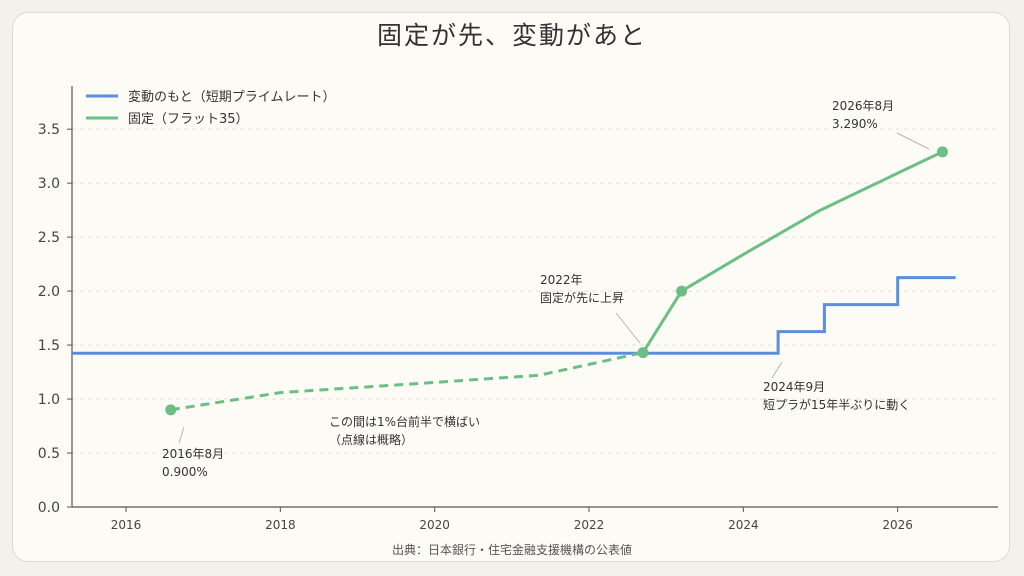 The height and width of the screenshot is (576, 1024). What do you see at coordinates (792, 252) in the screenshot?
I see `series-fixed-line` at bounding box center [792, 252].